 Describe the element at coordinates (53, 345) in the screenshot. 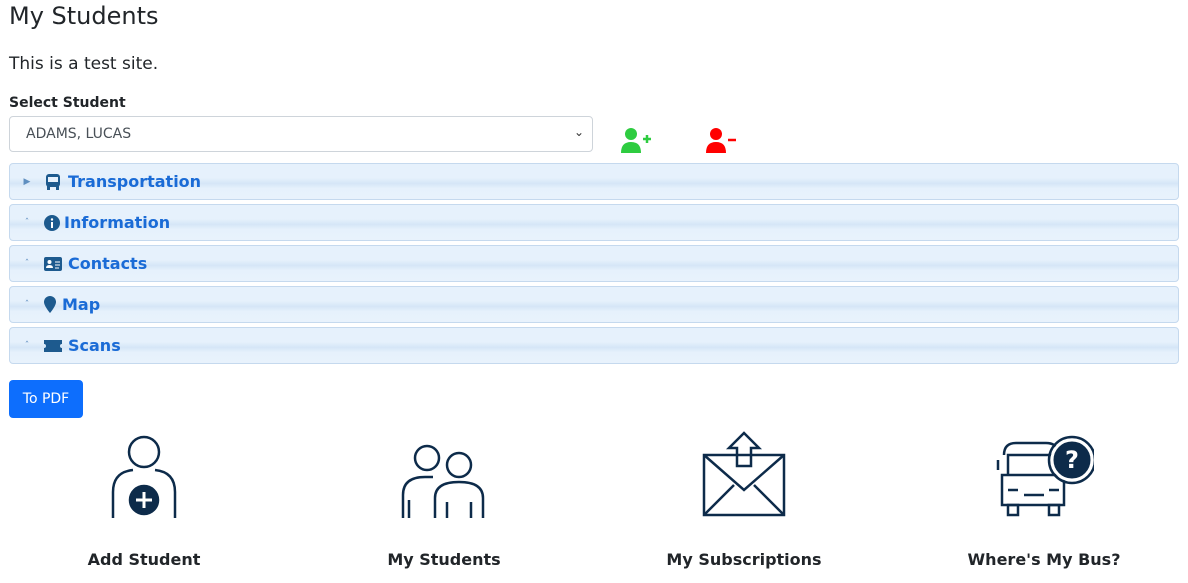

I see `ticket-icon` at that location.